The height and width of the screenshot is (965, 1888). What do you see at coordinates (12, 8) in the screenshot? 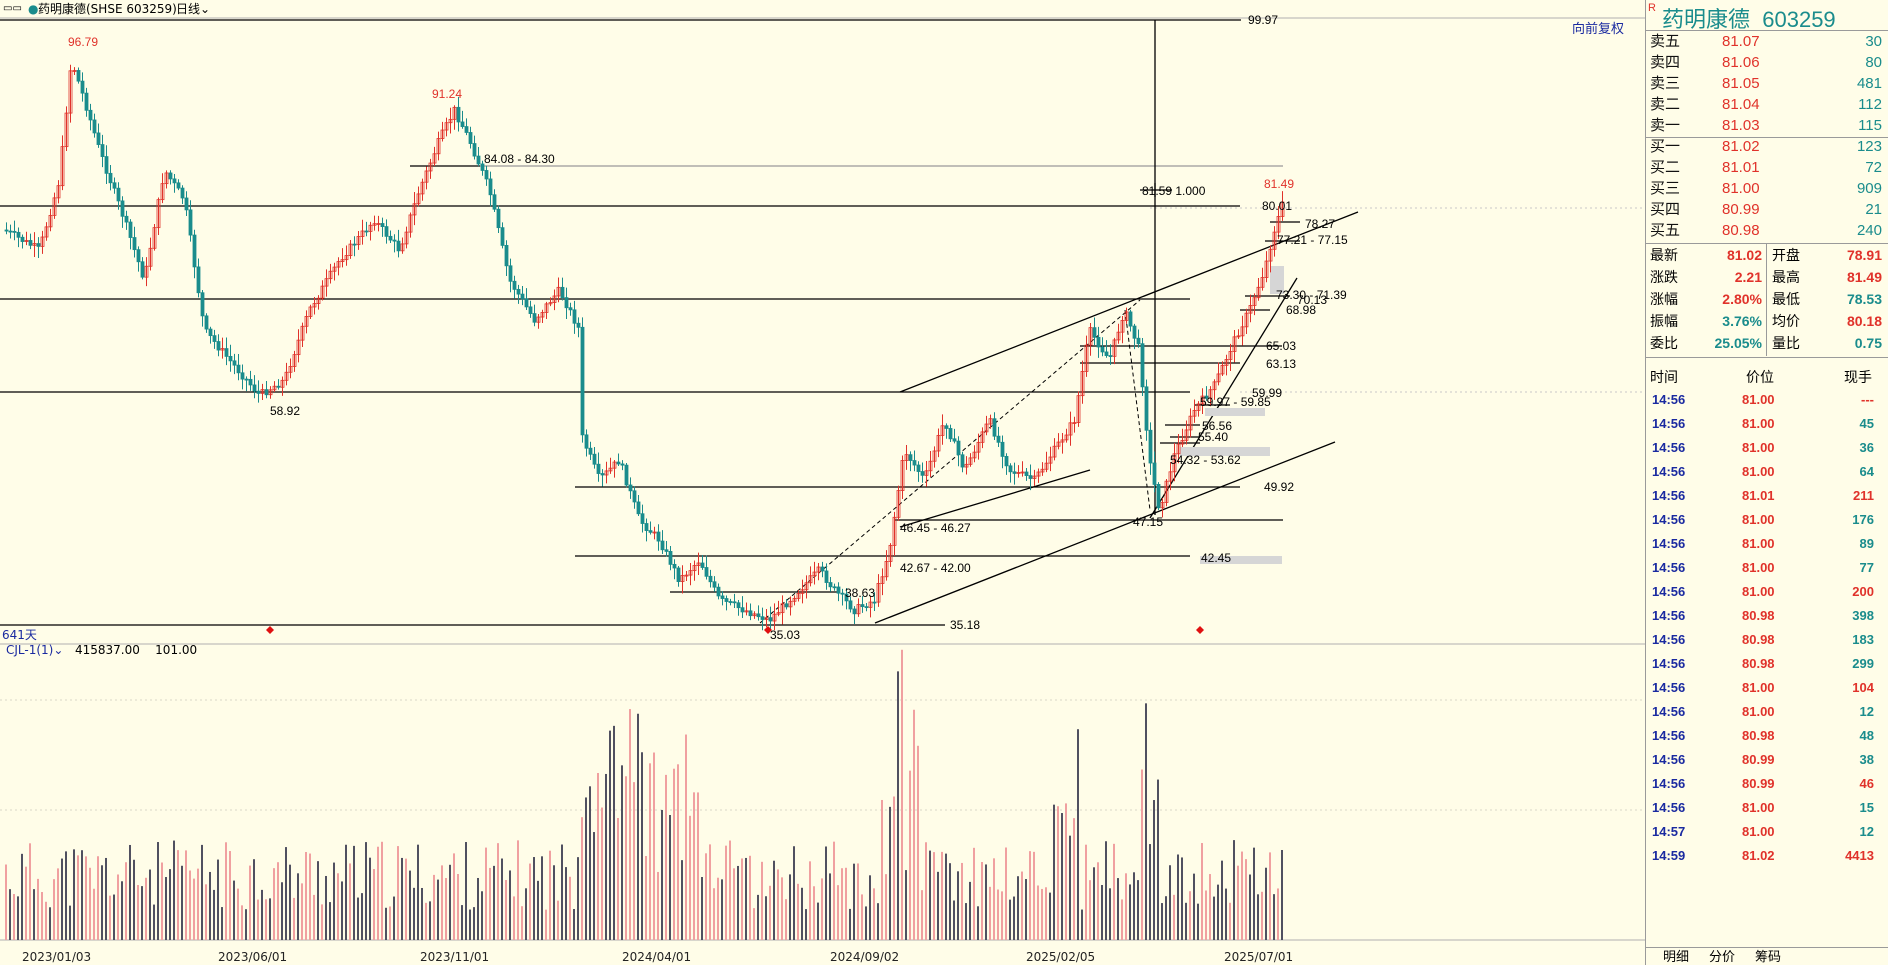
I see `window-menu-icon: ▭▭` at bounding box center [12, 8].